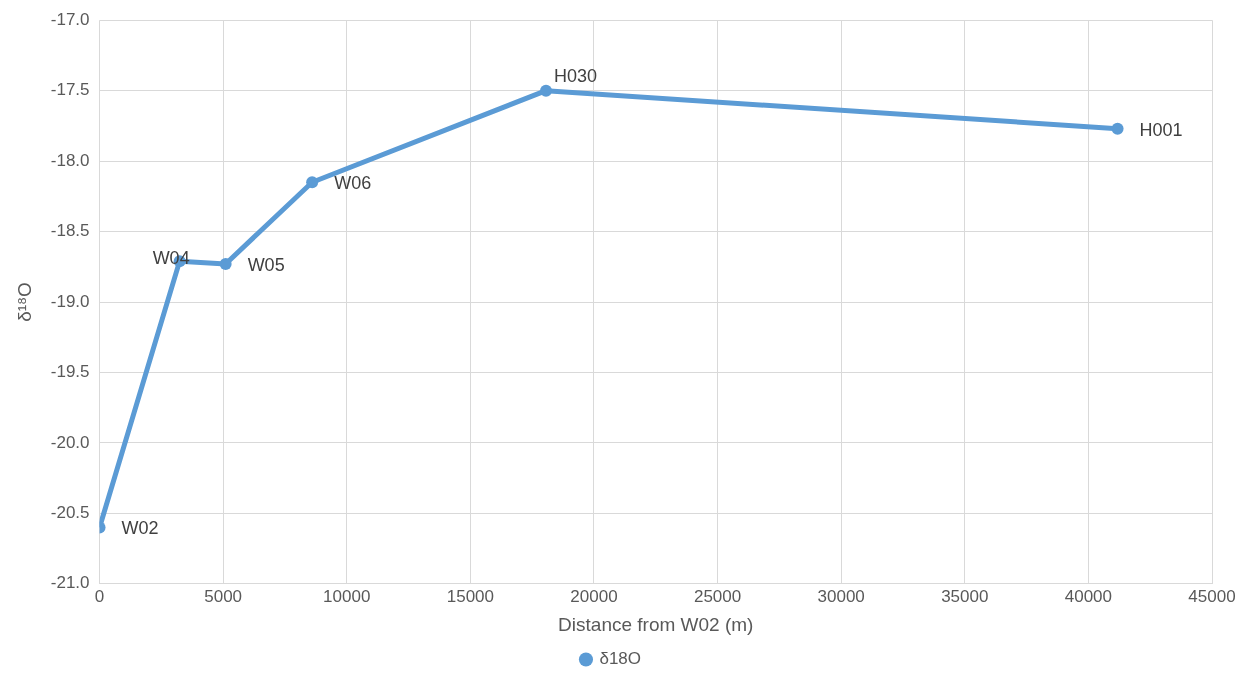  I want to click on y-tick-label: -19.5, so click(70, 372).